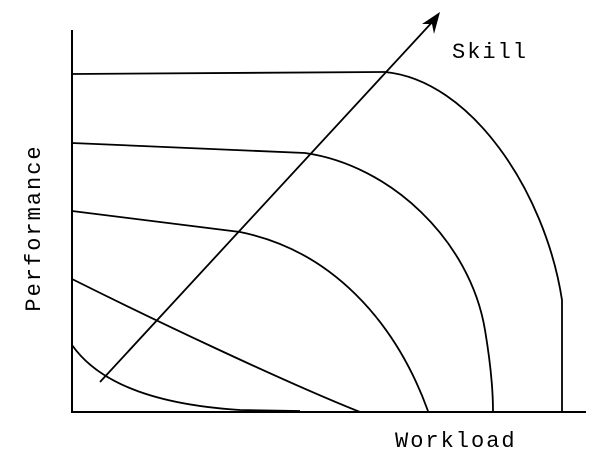 This screenshot has width=595, height=454. Describe the element at coordinates (490, 52) in the screenshot. I see `arrow-label: Skill` at that location.